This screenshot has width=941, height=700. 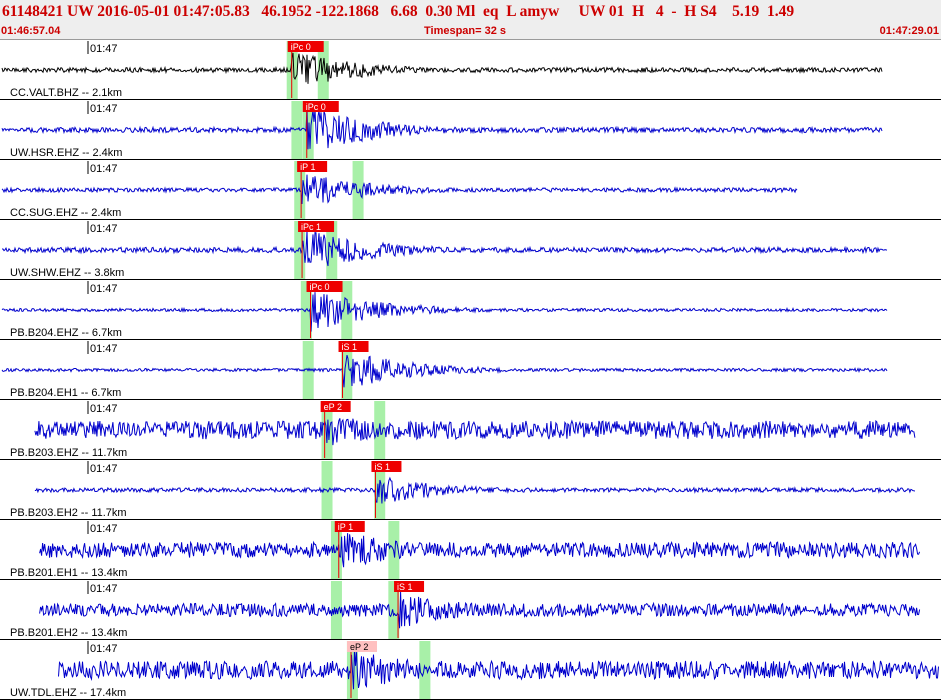 I want to click on station-label: UW.SHW.EHZ -- 3.8km, so click(x=67, y=273).